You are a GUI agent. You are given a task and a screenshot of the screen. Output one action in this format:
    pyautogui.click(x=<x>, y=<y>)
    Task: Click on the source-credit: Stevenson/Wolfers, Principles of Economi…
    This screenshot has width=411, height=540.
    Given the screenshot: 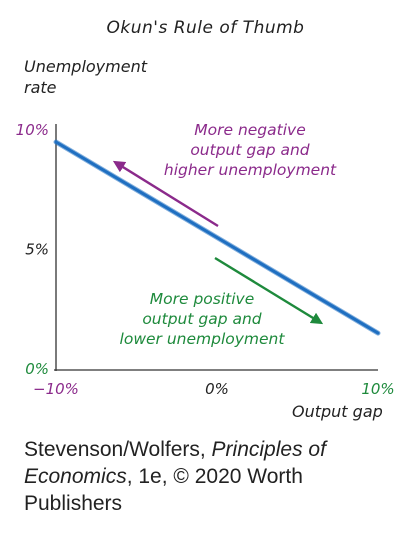 What is the action you would take?
    pyautogui.click(x=214, y=476)
    